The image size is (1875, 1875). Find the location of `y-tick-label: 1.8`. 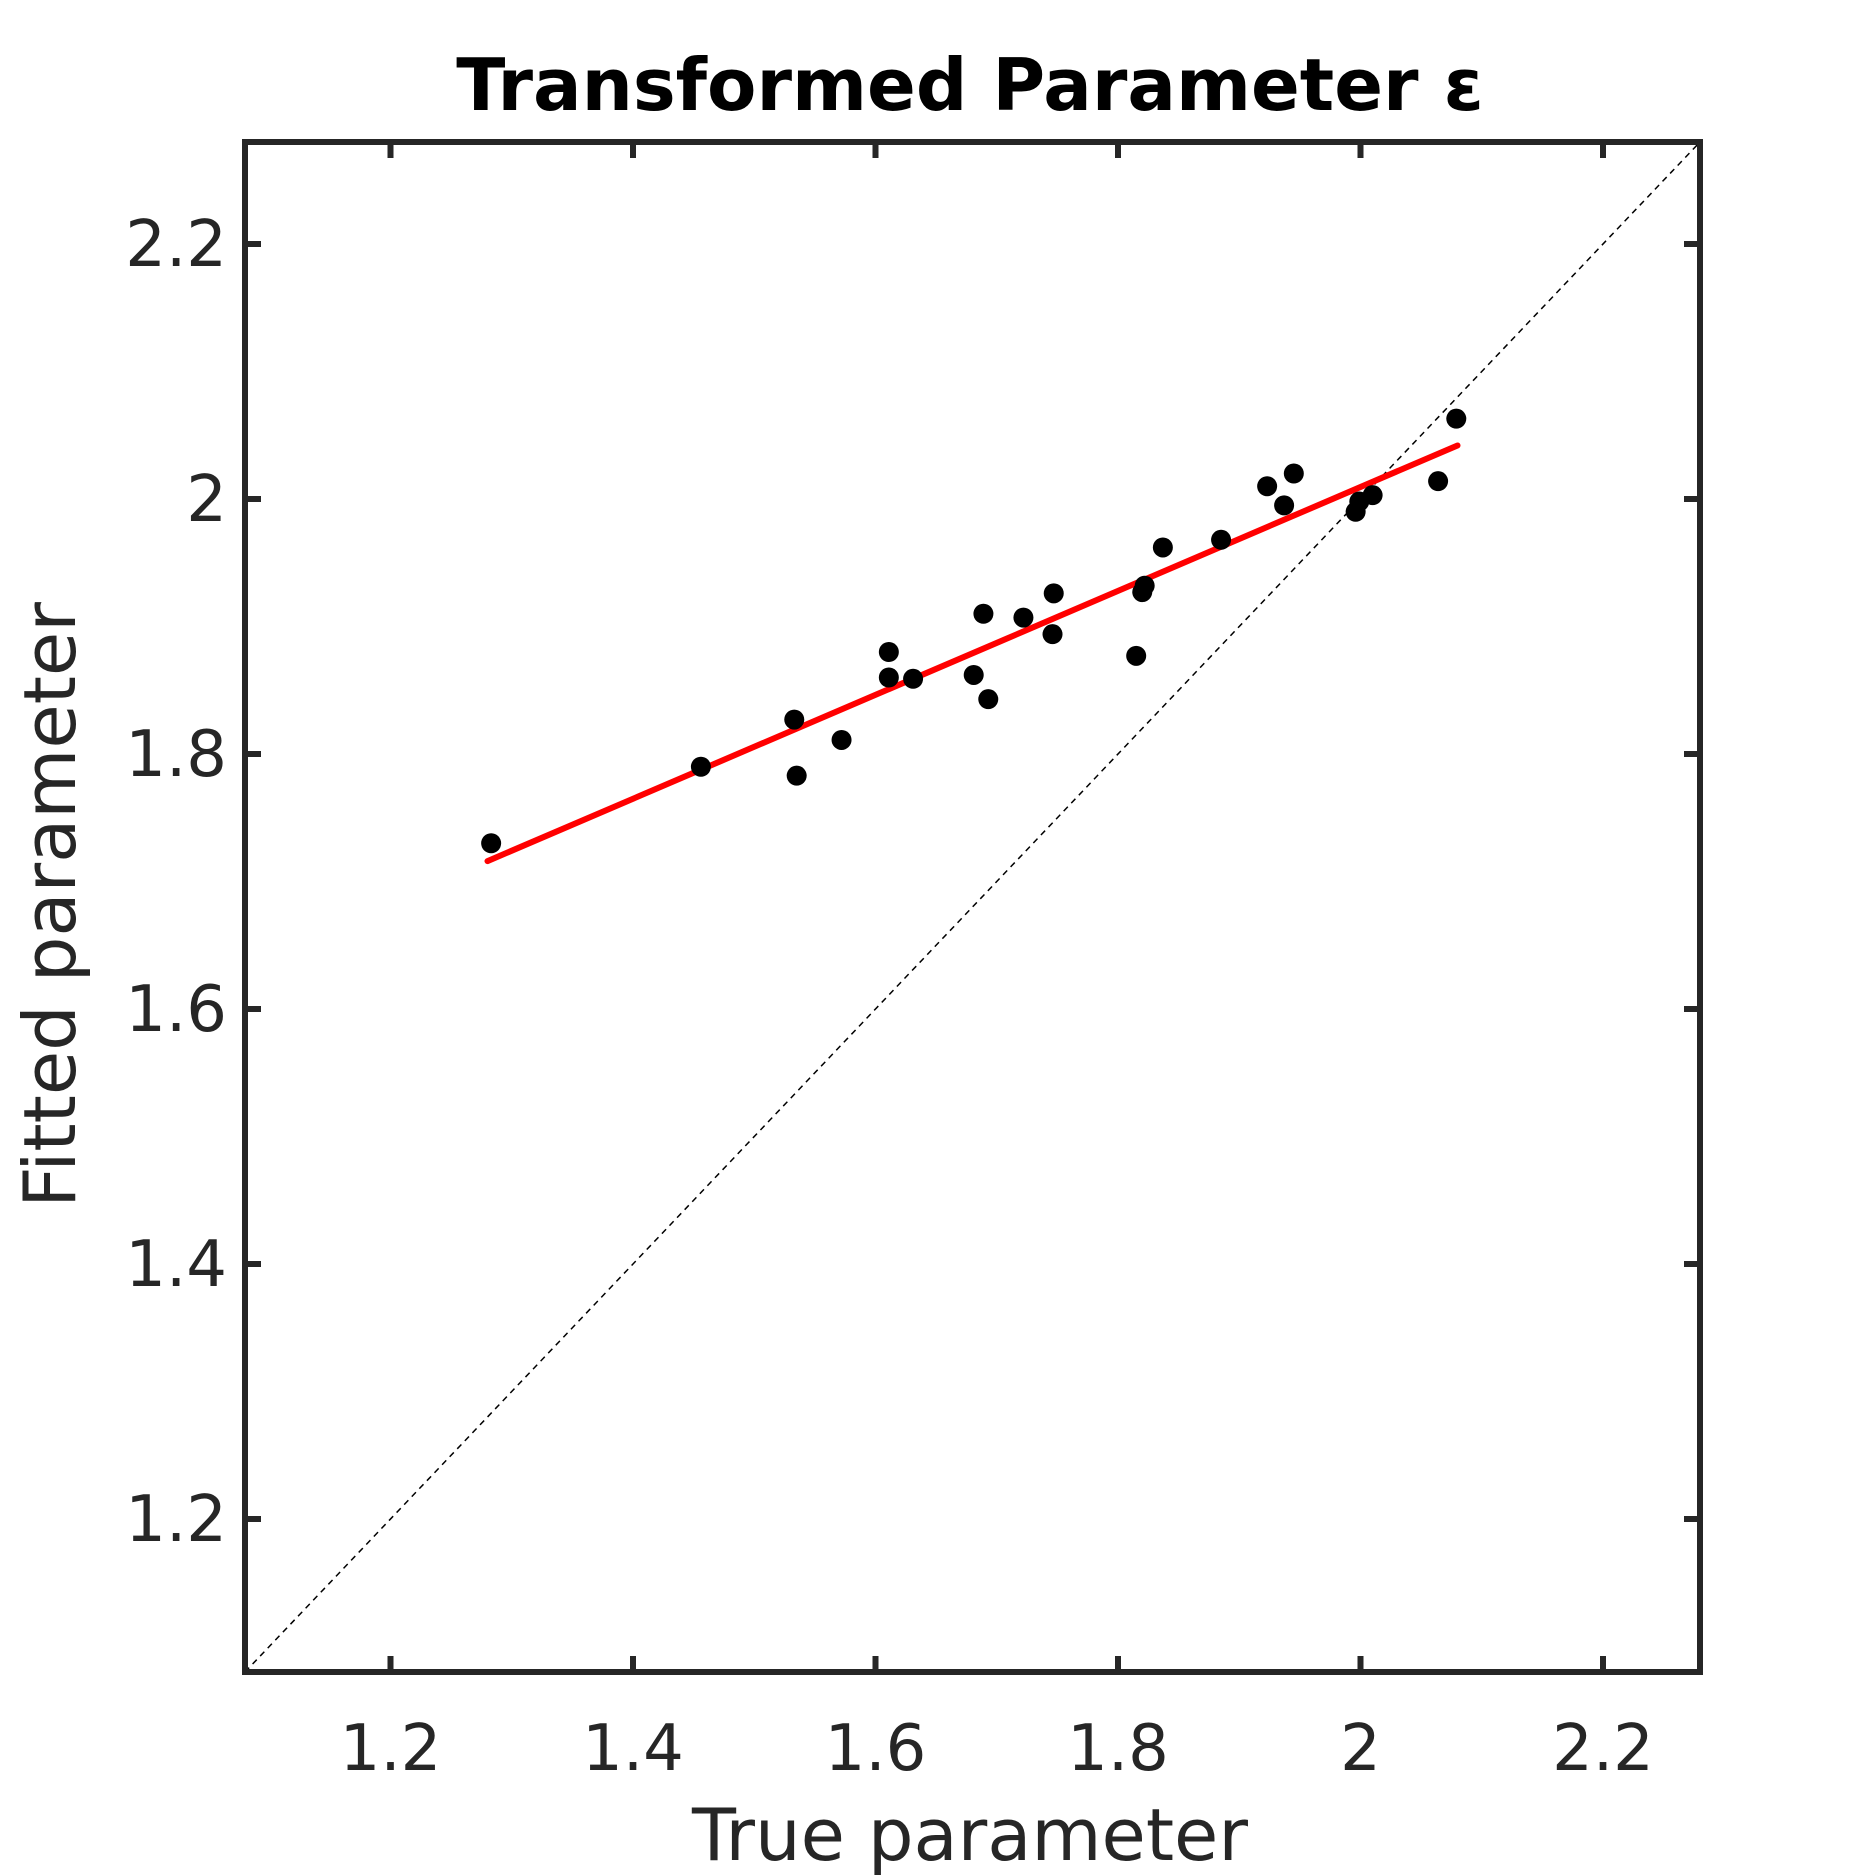

y-tick-label: 1.8 is located at coordinates (176, 755).